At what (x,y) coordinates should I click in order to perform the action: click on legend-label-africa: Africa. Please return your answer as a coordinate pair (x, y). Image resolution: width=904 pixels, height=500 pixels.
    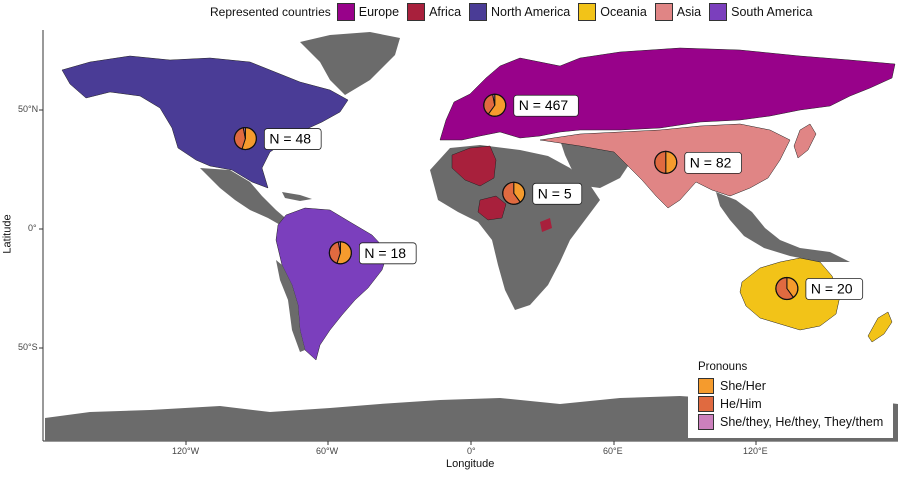
    Looking at the image, I should click on (445, 12).